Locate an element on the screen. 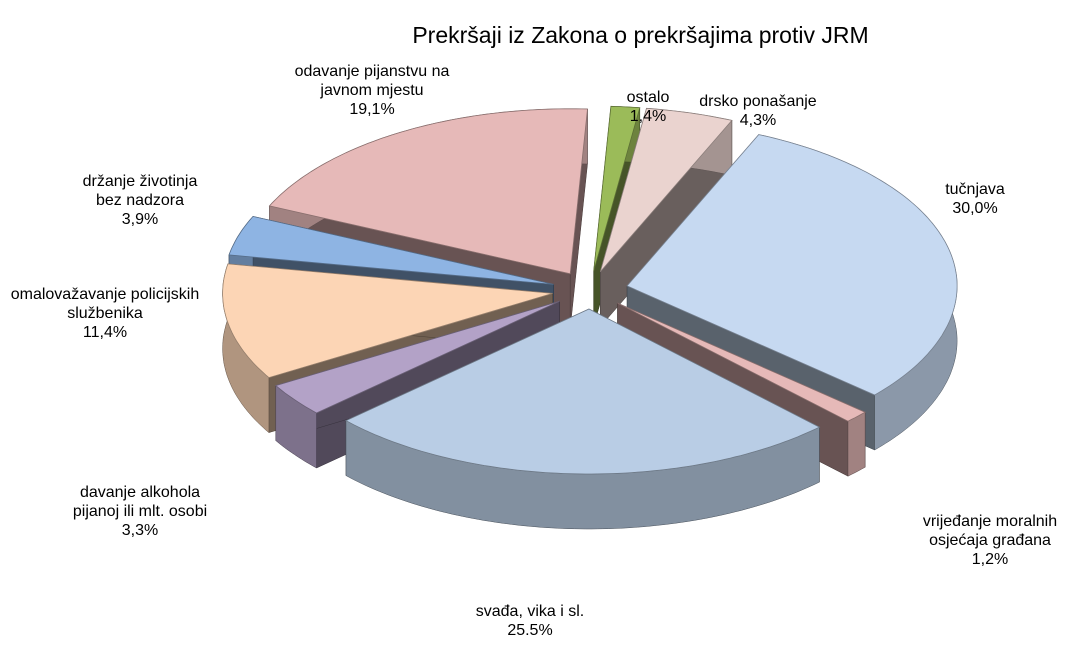  slice-label: tučnjava is located at coordinates (975, 189).